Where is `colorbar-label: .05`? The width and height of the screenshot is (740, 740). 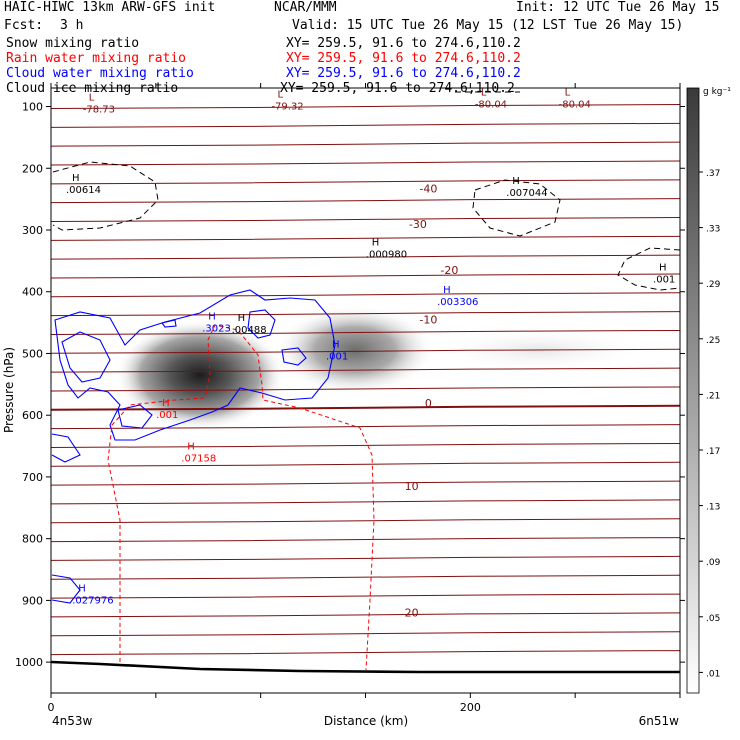
colorbar-label: .05 is located at coordinates (713, 619).